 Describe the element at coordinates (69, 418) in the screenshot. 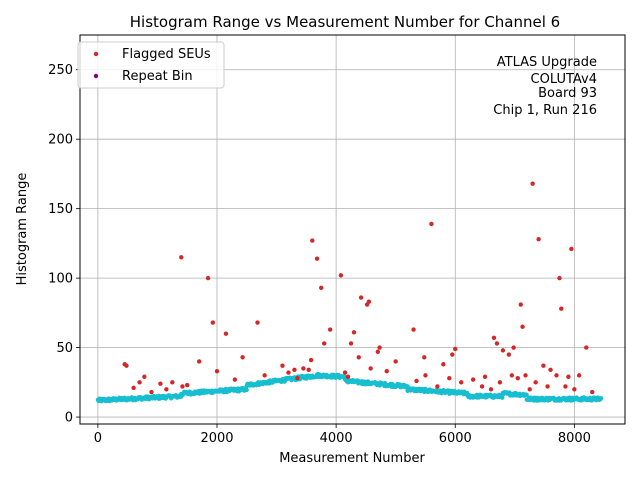

I see `y-tick-label: 0` at that location.